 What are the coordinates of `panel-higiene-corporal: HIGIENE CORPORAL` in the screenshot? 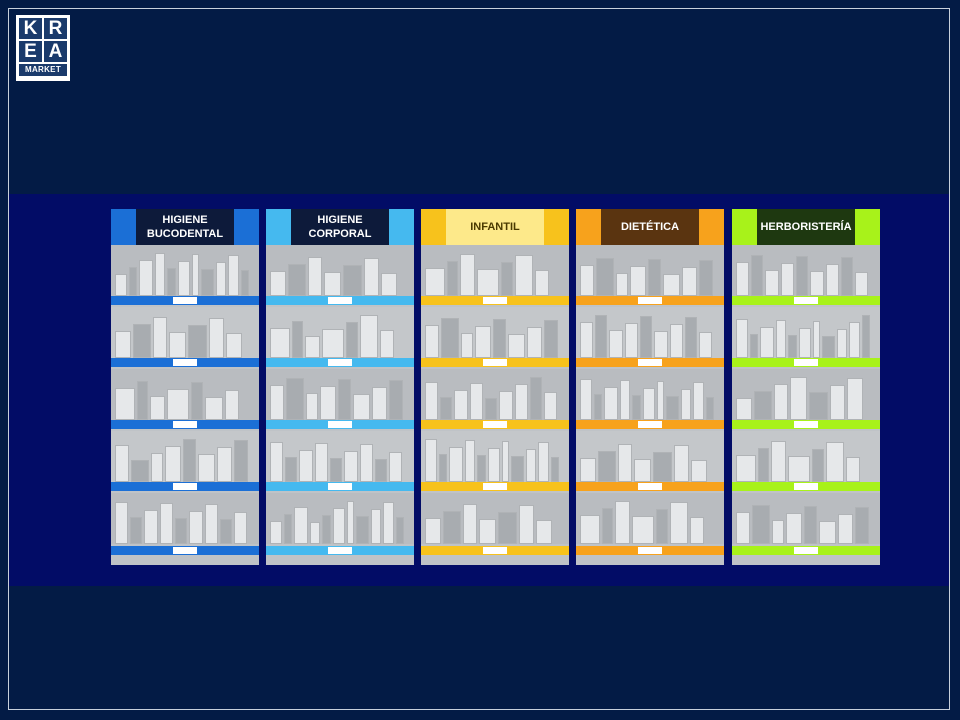 It's located at (340, 387).